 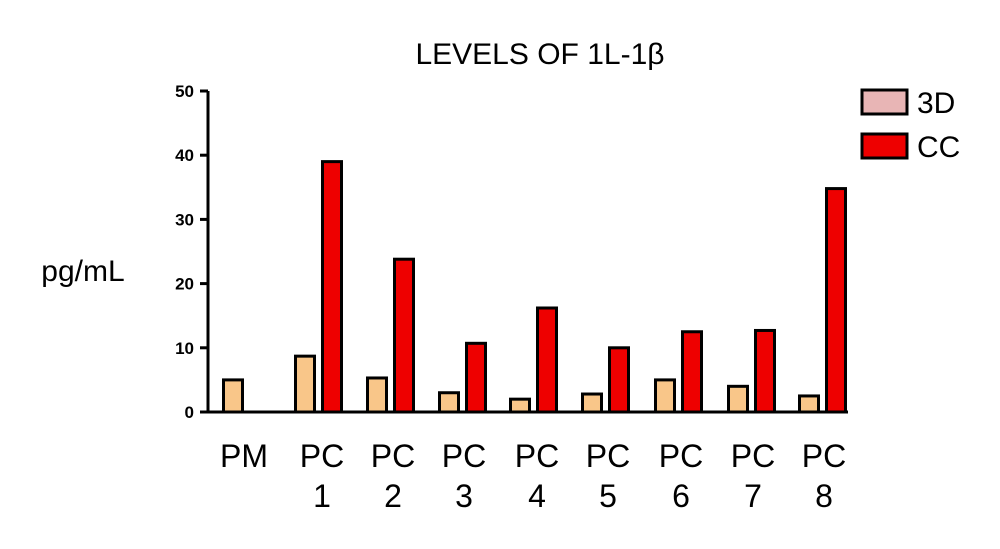 What do you see at coordinates (82, 271) in the screenshot?
I see `y-axis-label: pg/mL` at bounding box center [82, 271].